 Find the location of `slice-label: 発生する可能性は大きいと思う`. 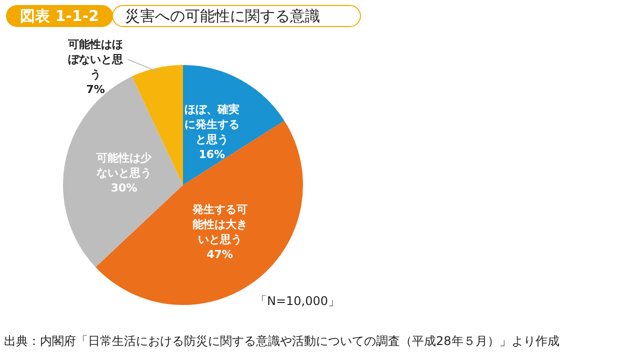

slice-label: 発生する可能性は大きいと思う is located at coordinates (219, 224).